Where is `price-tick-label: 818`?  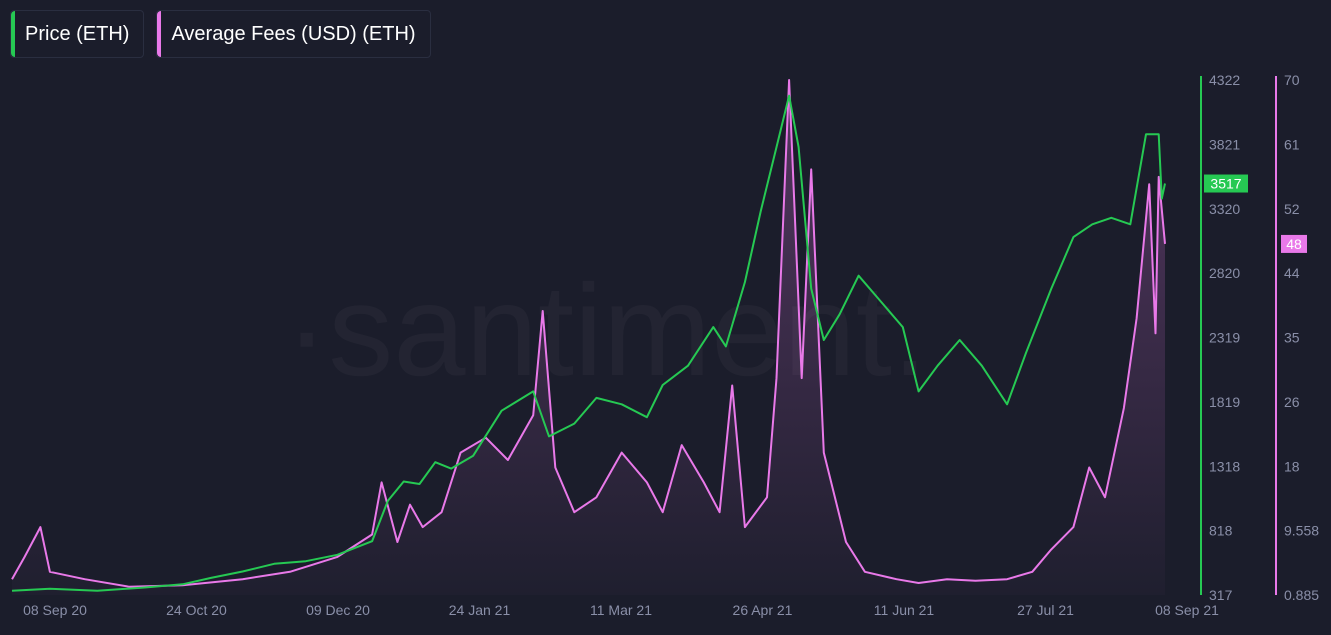 price-tick-label: 818 is located at coordinates (1221, 531).